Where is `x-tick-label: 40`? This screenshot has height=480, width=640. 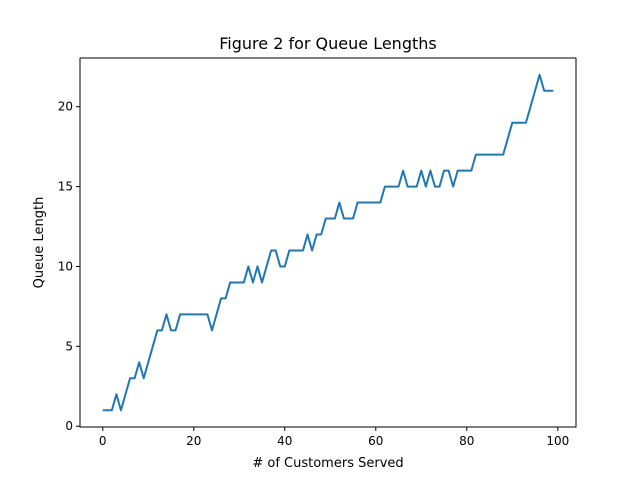 x-tick-label: 40 is located at coordinates (284, 441).